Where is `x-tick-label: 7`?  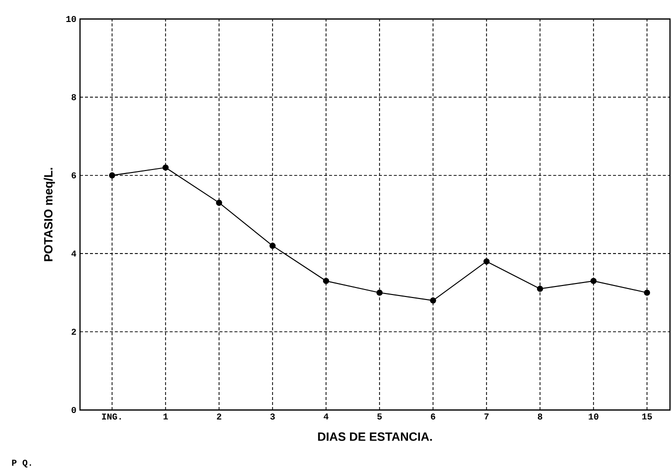 x-tick-label: 7 is located at coordinates (486, 417).